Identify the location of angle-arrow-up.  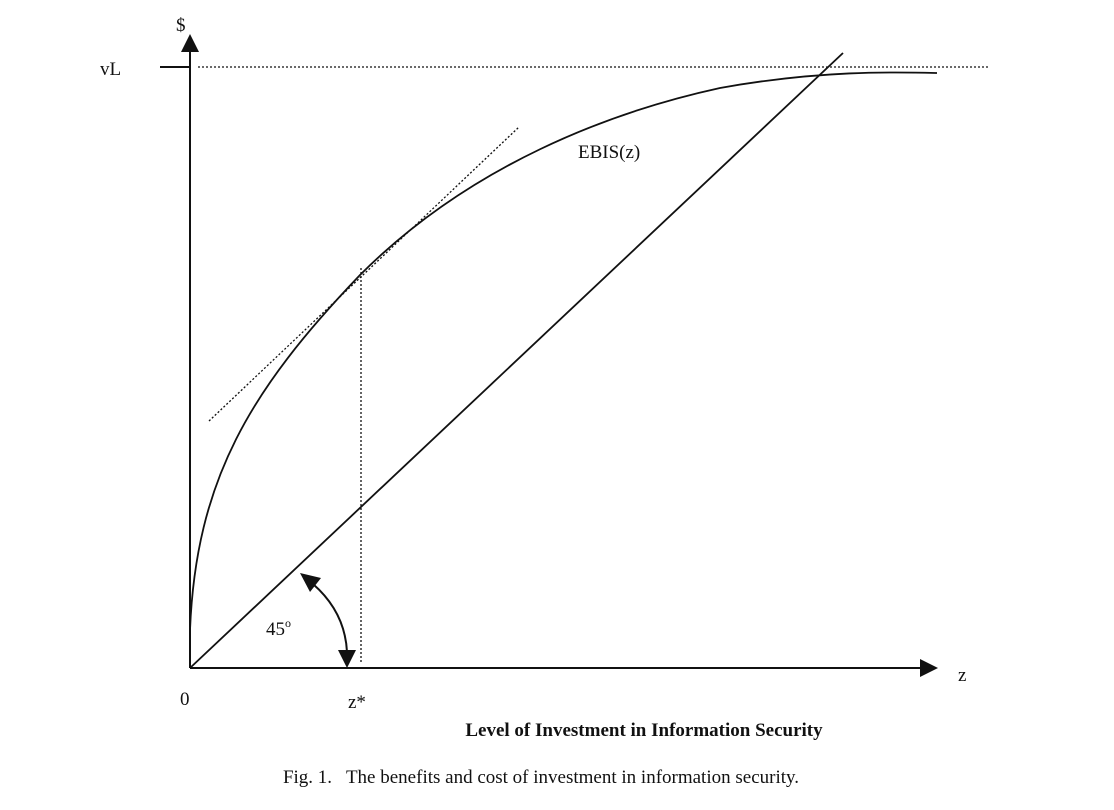
(310, 582).